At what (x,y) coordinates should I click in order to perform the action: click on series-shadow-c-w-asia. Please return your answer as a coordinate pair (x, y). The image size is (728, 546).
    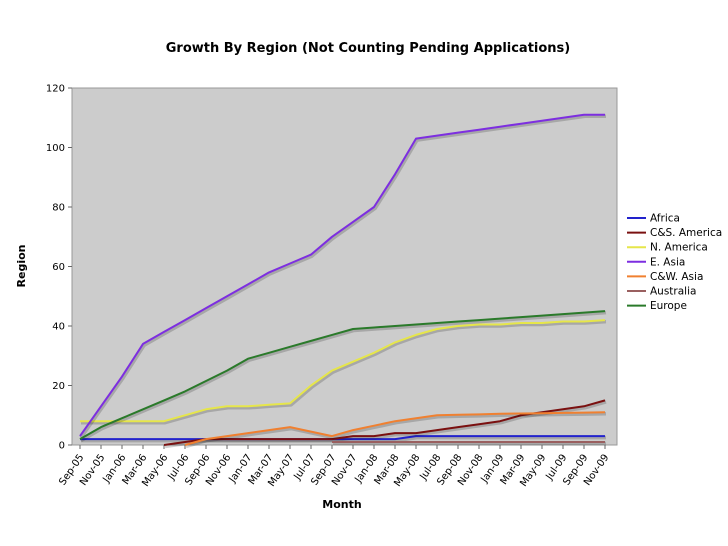
    Looking at the image, I should click on (396, 430).